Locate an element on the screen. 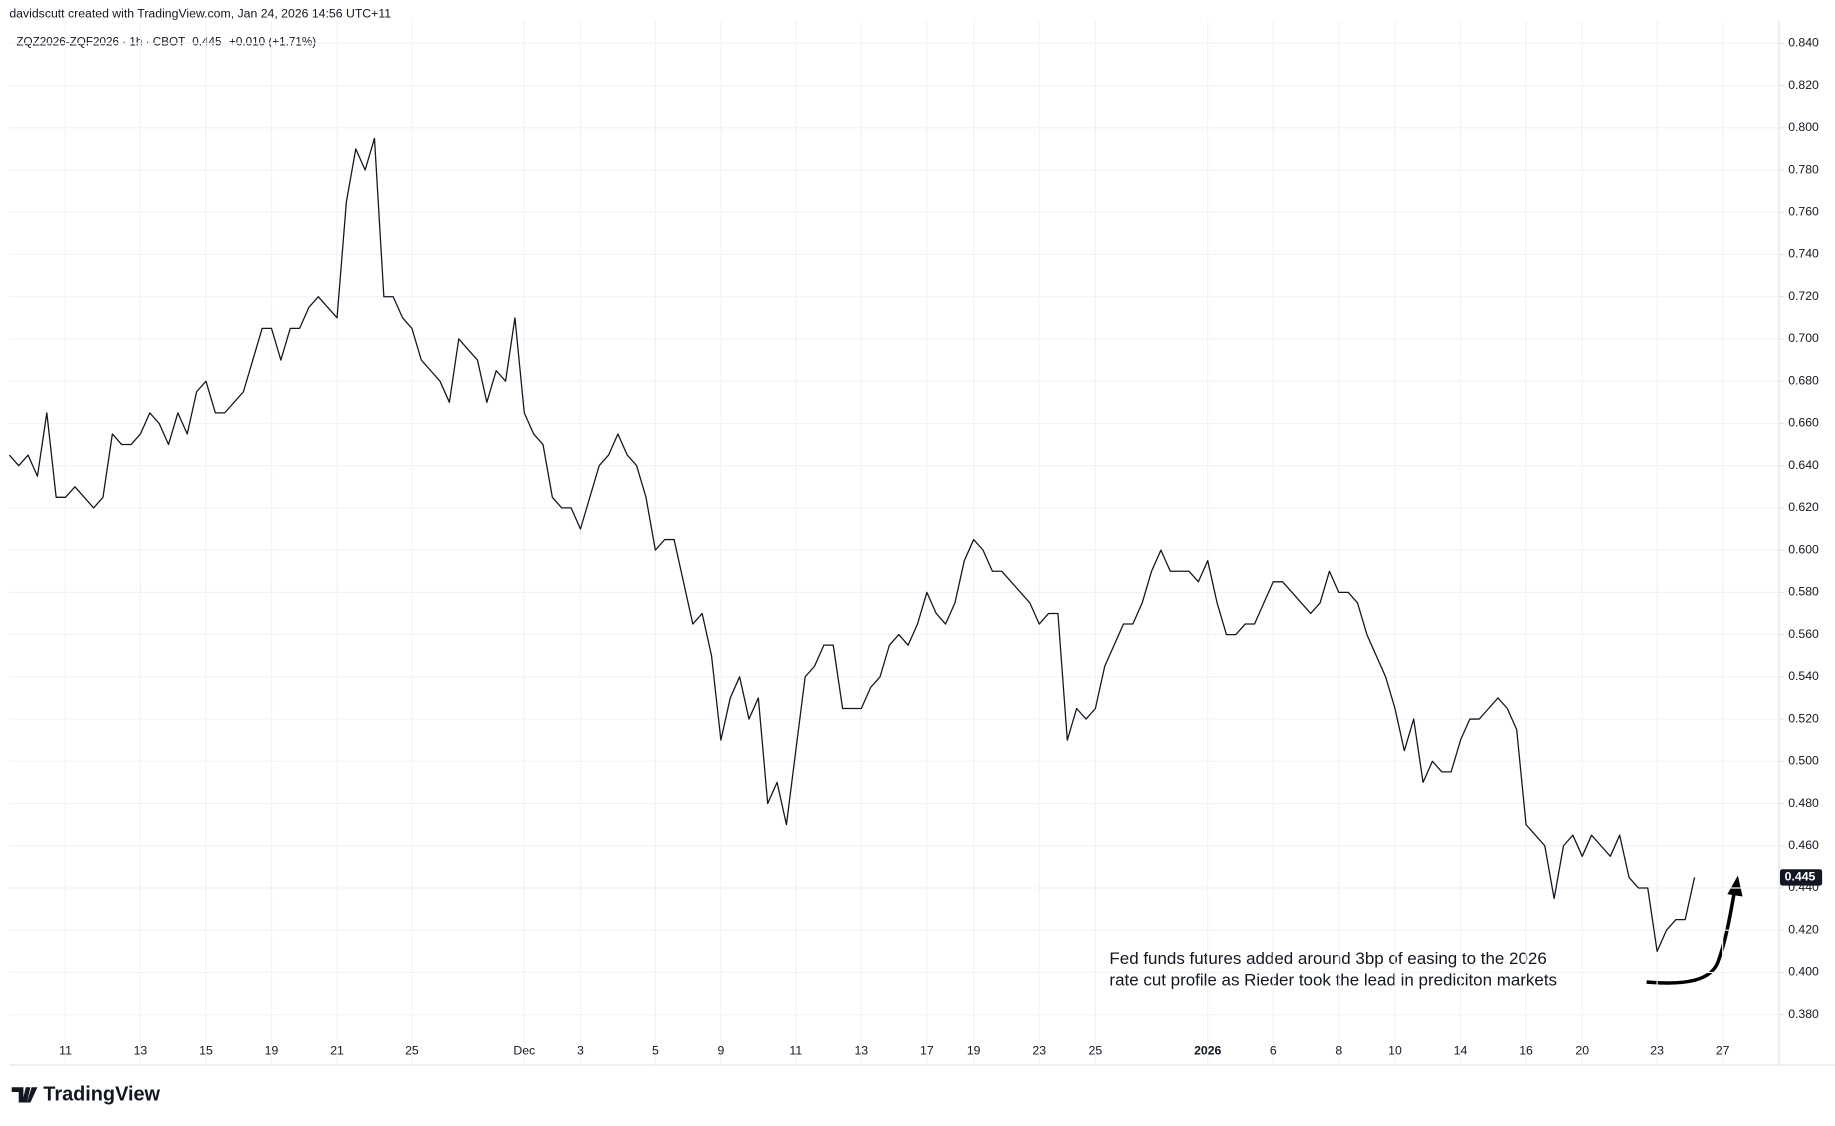 The image size is (1835, 1126). x-tick-label: 21 is located at coordinates (337, 1050).